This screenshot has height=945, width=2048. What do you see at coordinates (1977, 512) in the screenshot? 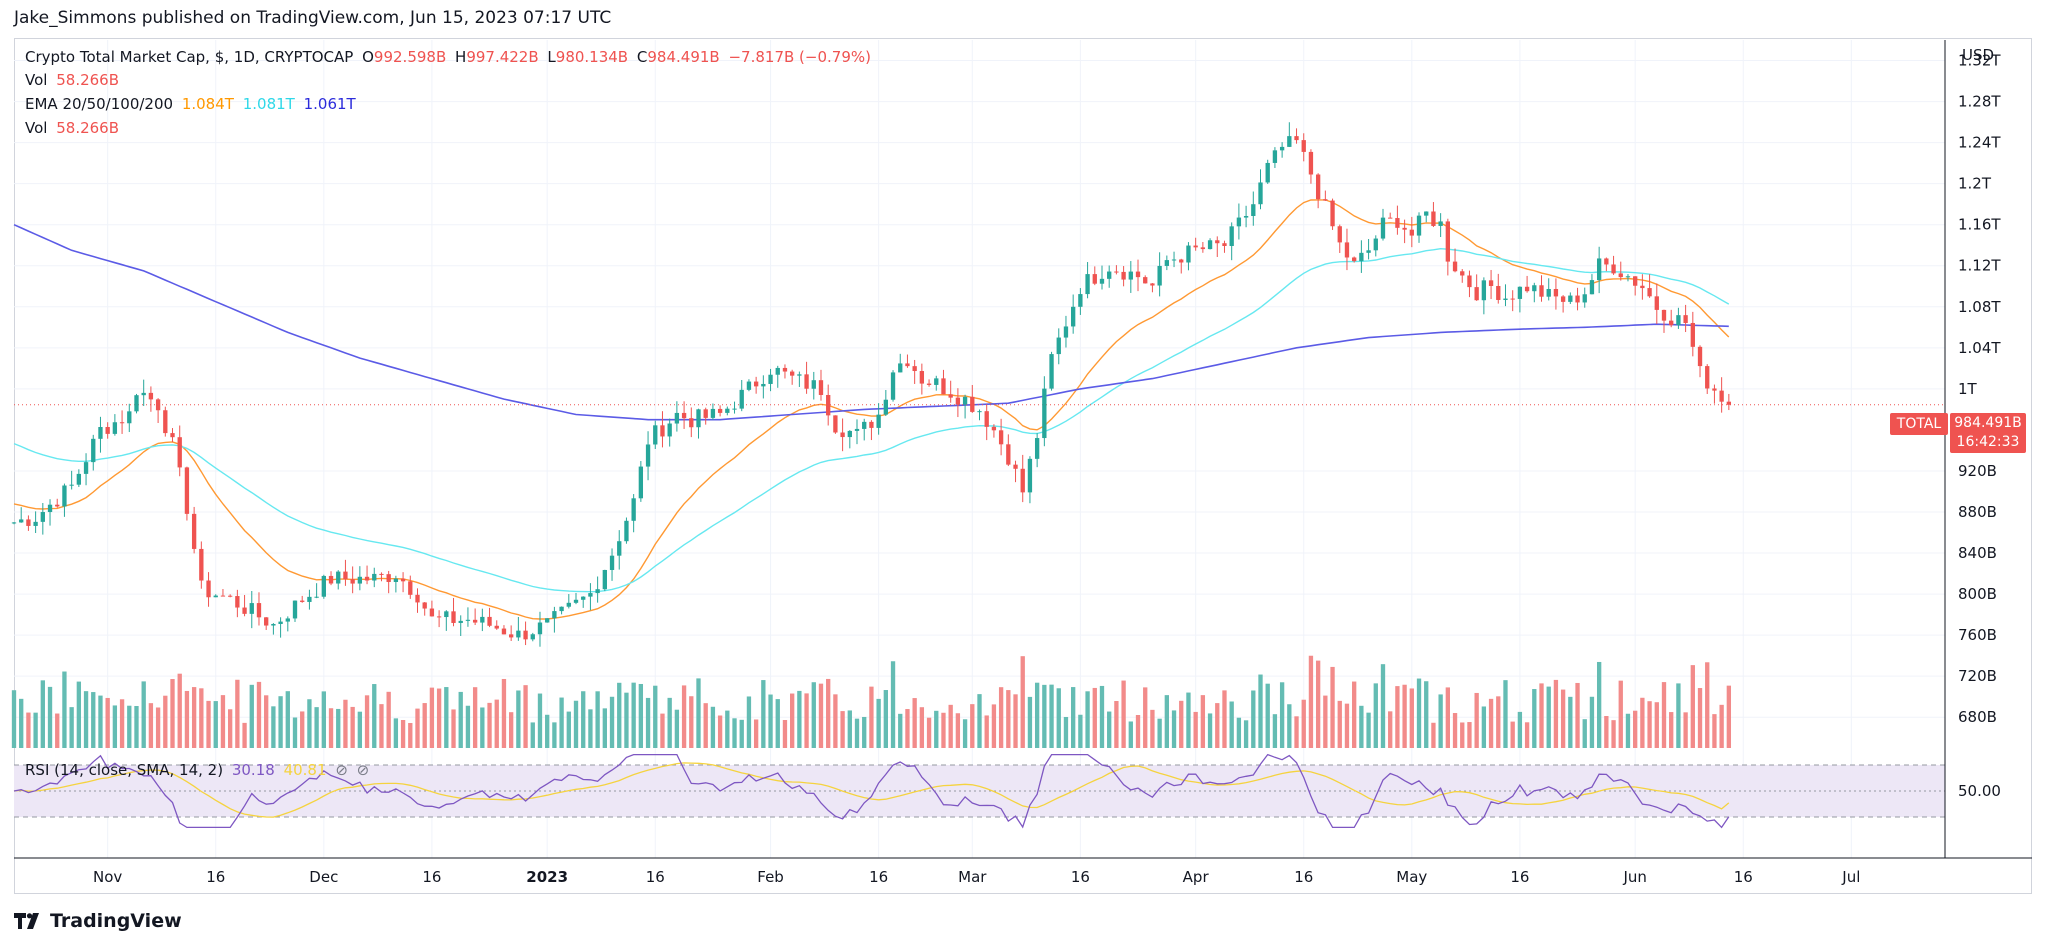
I see `y-tick-label: 880B` at bounding box center [1977, 512].